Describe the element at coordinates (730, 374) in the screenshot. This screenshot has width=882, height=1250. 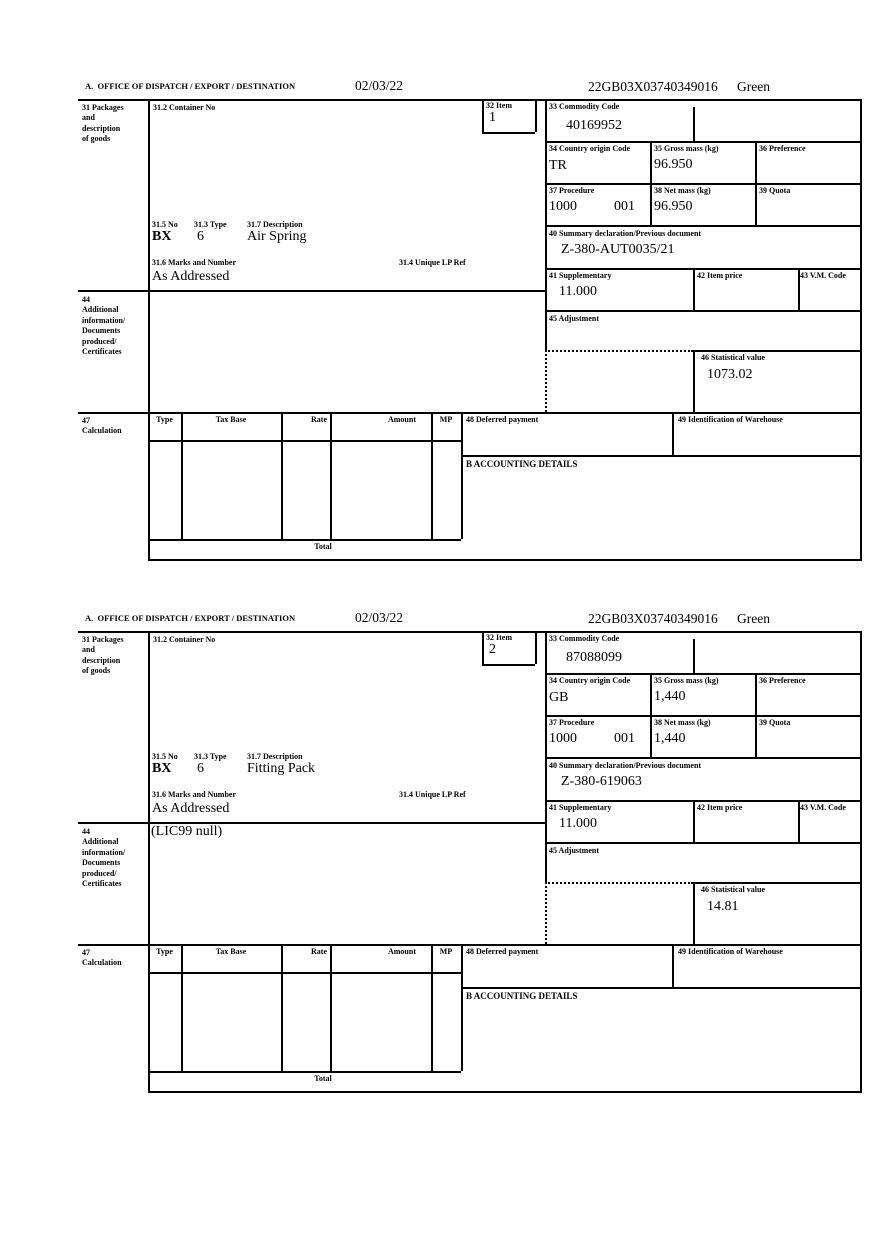
I see `statistical-value: 1073.02` at that location.